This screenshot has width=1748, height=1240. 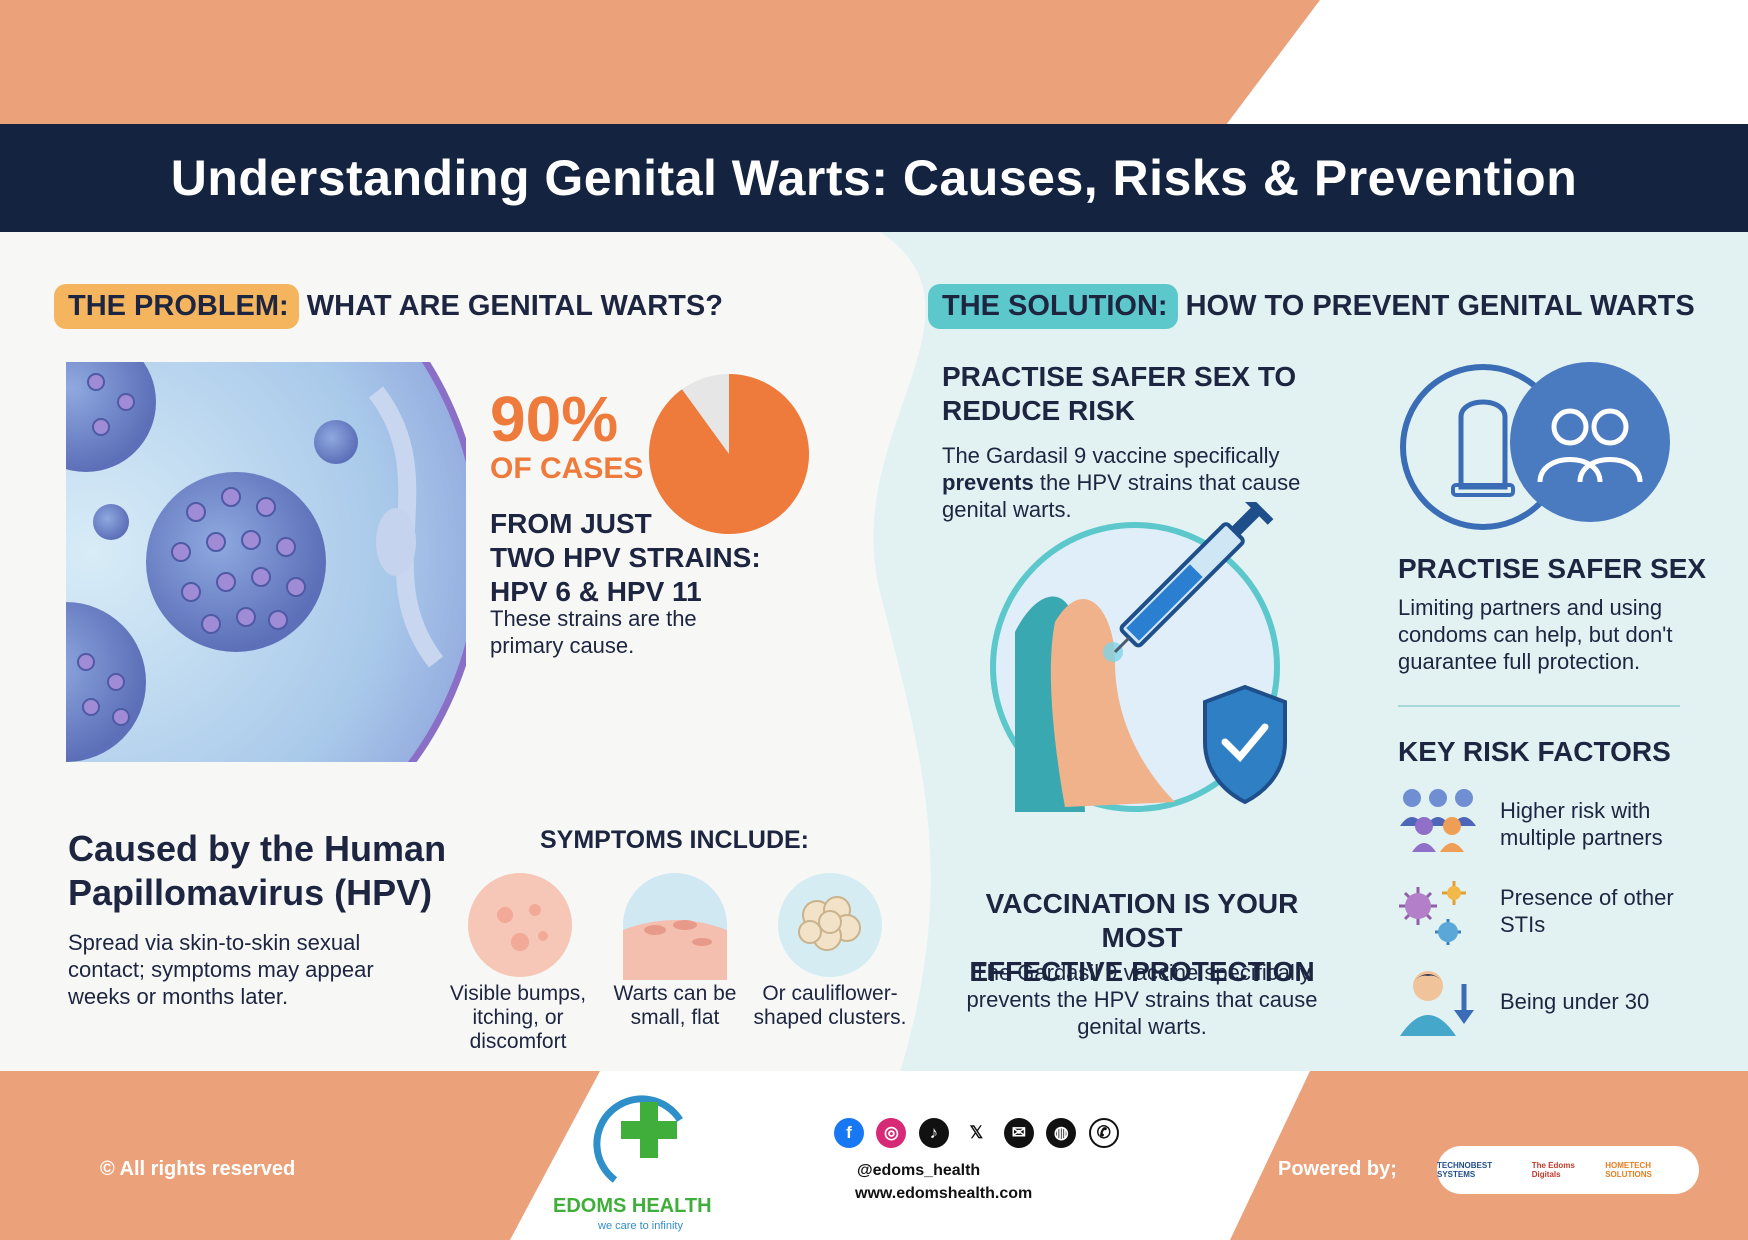 I want to click on social-handle: @edoms_health, so click(x=919, y=1170).